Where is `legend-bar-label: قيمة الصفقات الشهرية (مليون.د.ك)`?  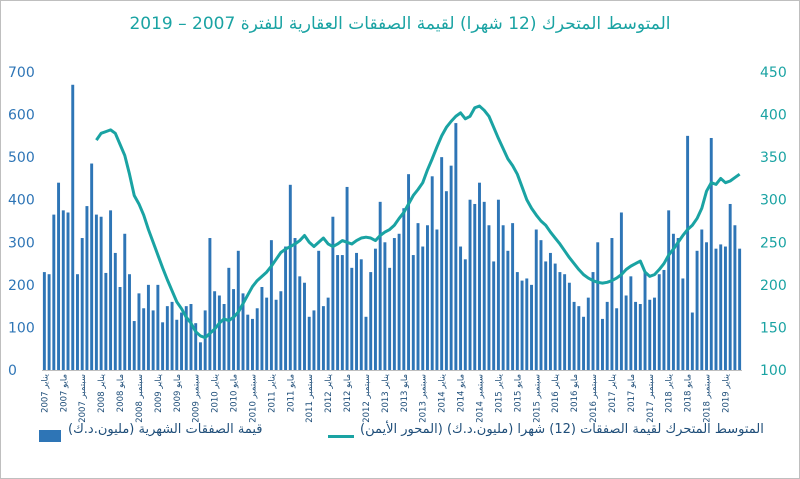
legend-bar-label: قيمة الصفقات الشهرية (مليون.د.ك) is located at coordinates (165, 429).